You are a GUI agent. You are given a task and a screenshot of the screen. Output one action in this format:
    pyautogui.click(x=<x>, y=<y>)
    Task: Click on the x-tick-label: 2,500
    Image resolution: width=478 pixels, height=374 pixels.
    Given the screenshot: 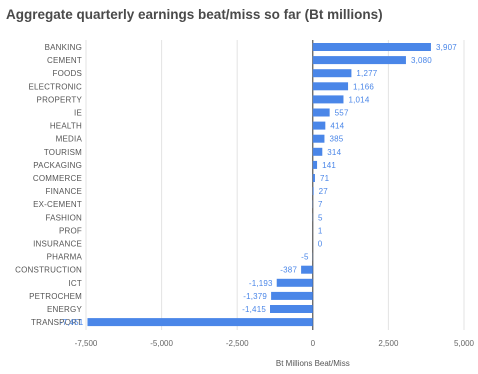 What is the action you would take?
    pyautogui.click(x=388, y=343)
    